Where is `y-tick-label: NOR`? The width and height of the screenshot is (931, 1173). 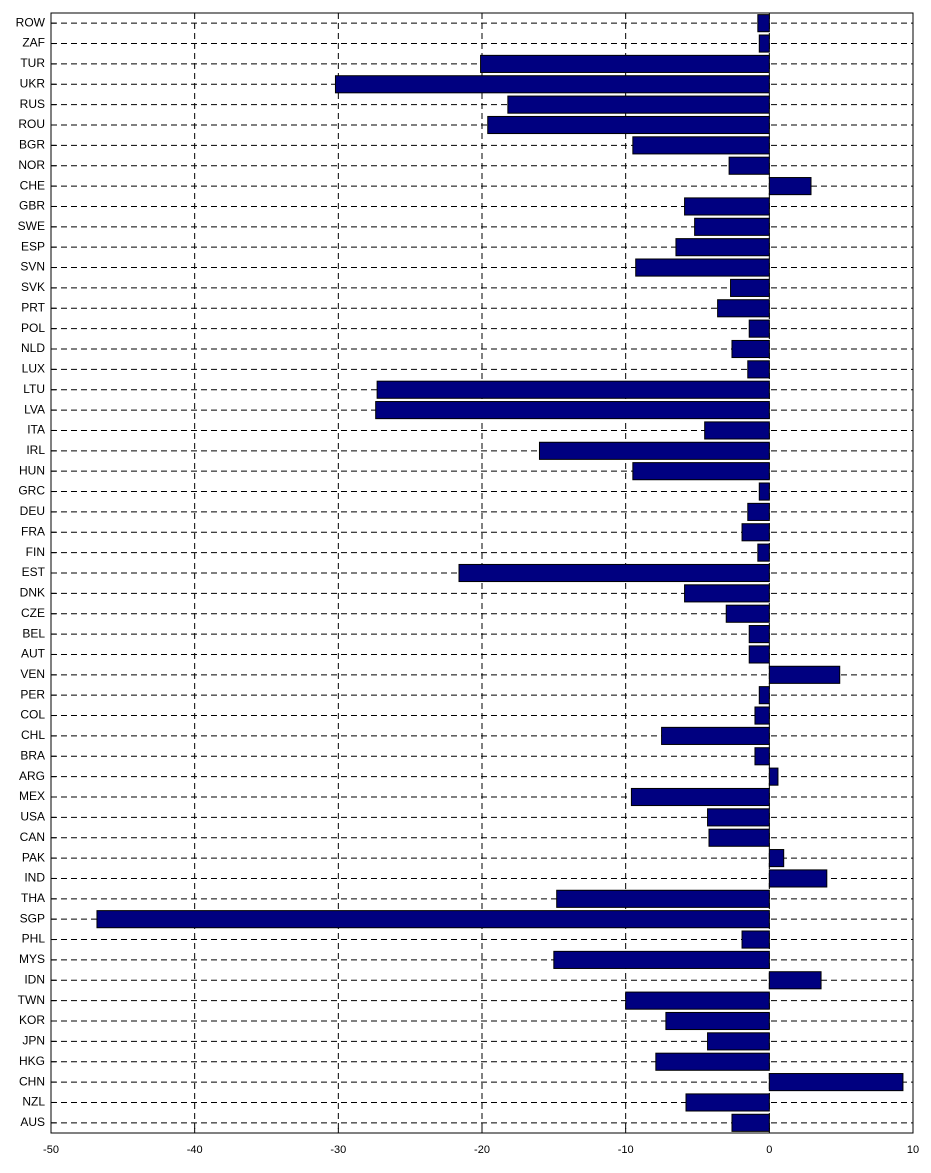
y-tick-label: NOR is located at coordinates (31, 165).